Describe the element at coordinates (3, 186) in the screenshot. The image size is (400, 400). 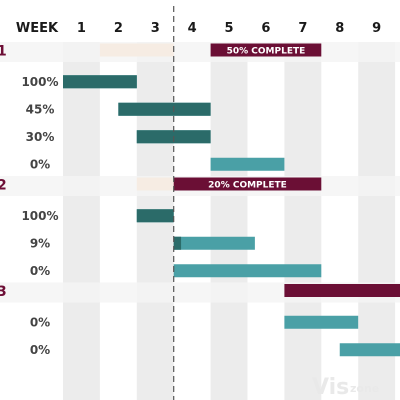
I see `phase-number: 2` at that location.